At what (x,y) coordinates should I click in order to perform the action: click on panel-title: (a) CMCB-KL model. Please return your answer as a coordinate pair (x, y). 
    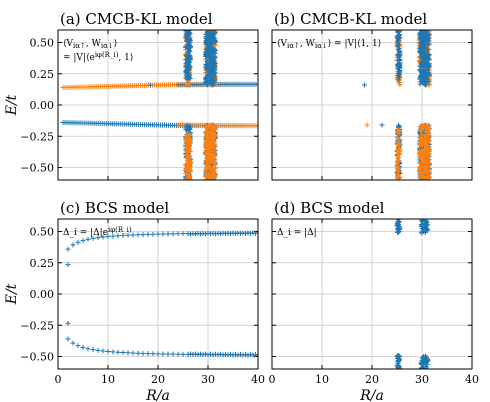
    Looking at the image, I should click on (136, 19).